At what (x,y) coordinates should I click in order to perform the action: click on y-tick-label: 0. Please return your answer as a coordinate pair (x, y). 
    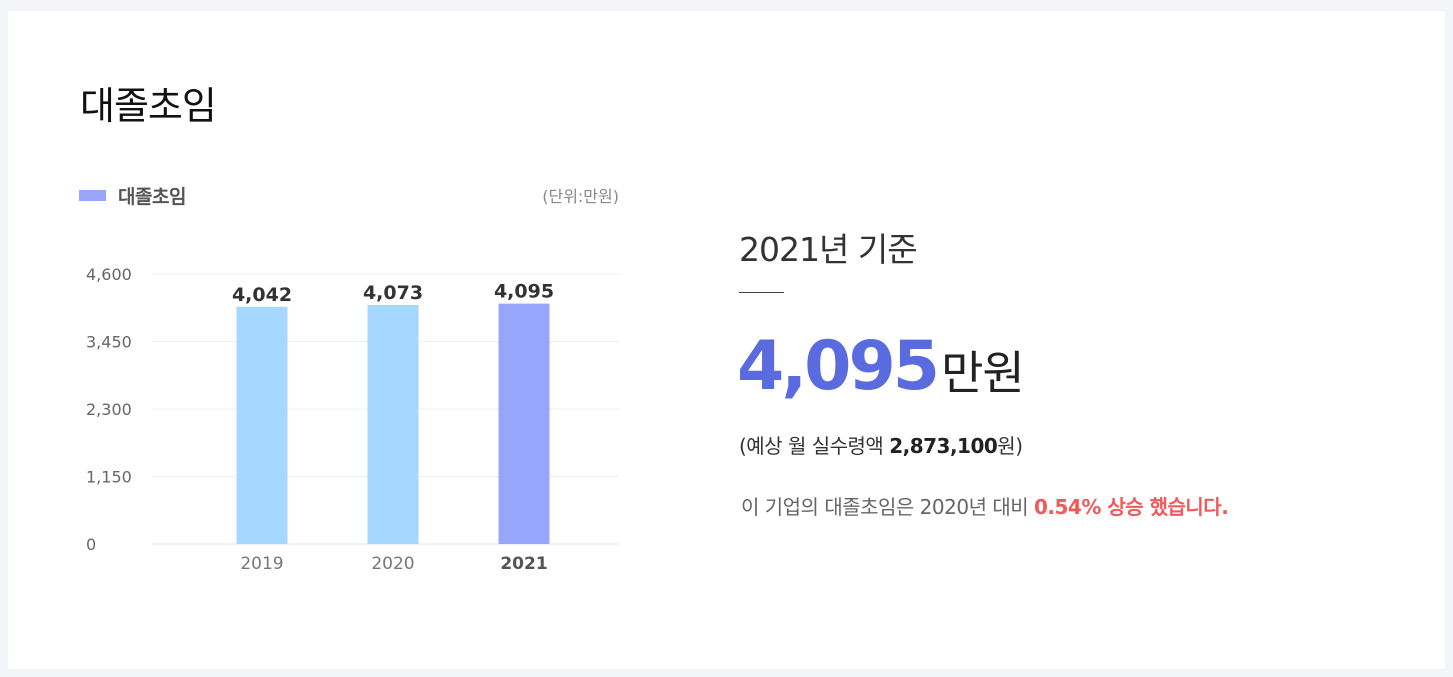
    Looking at the image, I should click on (91, 544).